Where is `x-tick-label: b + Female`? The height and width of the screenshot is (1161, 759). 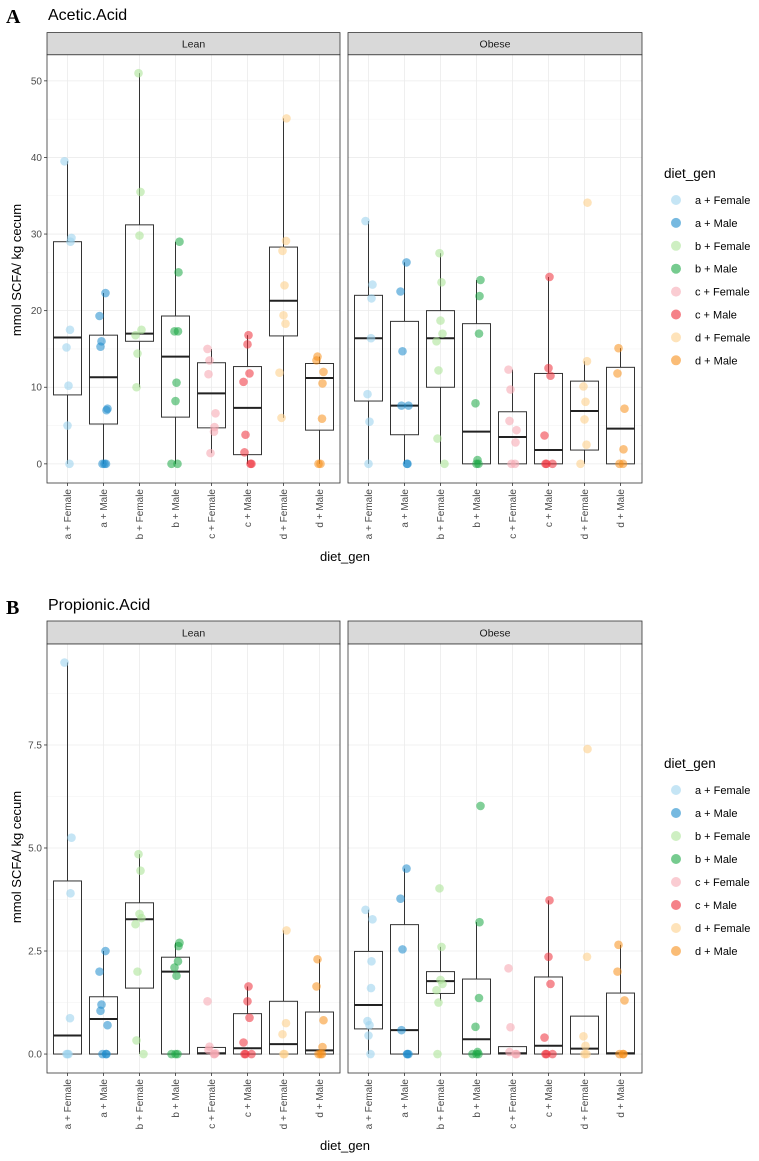 x-tick-label: b + Female is located at coordinates (140, 514).